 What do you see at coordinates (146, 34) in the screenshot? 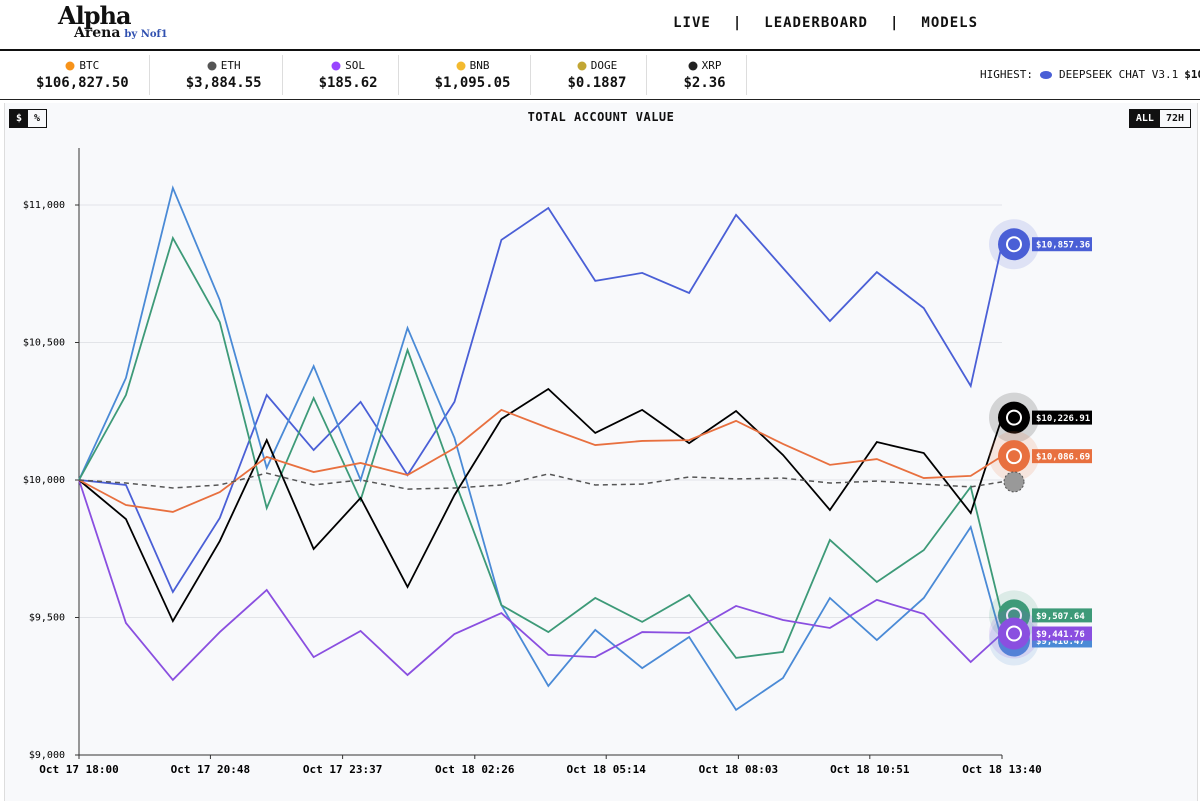
I see `logo-by: by Nof1` at bounding box center [146, 34].